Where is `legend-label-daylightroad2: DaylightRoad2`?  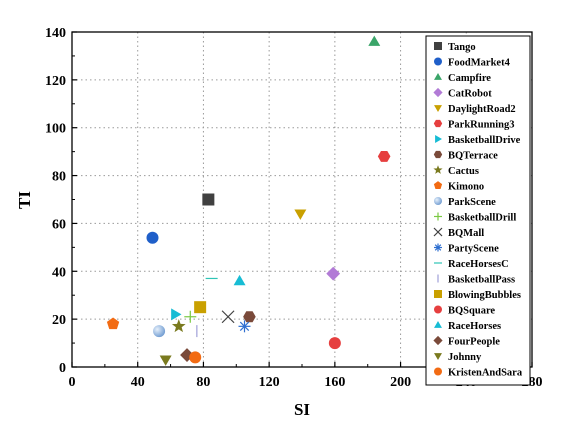 legend-label-daylightroad2: DaylightRoad2 is located at coordinates (482, 109).